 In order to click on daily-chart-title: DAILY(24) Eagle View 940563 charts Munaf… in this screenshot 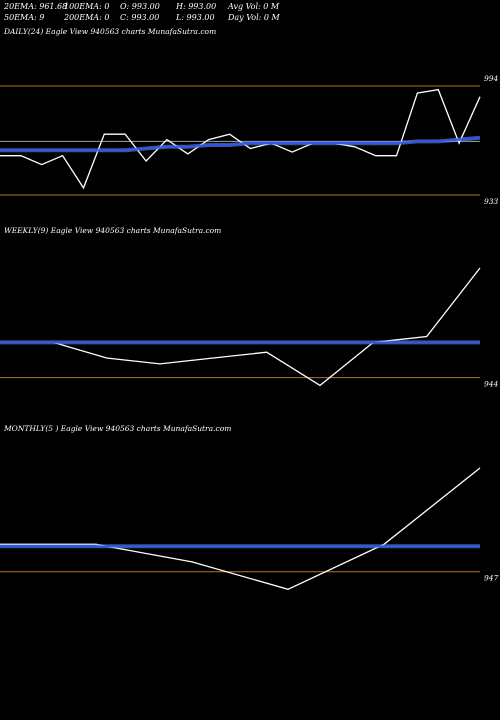, I will do `click(110, 31)`.